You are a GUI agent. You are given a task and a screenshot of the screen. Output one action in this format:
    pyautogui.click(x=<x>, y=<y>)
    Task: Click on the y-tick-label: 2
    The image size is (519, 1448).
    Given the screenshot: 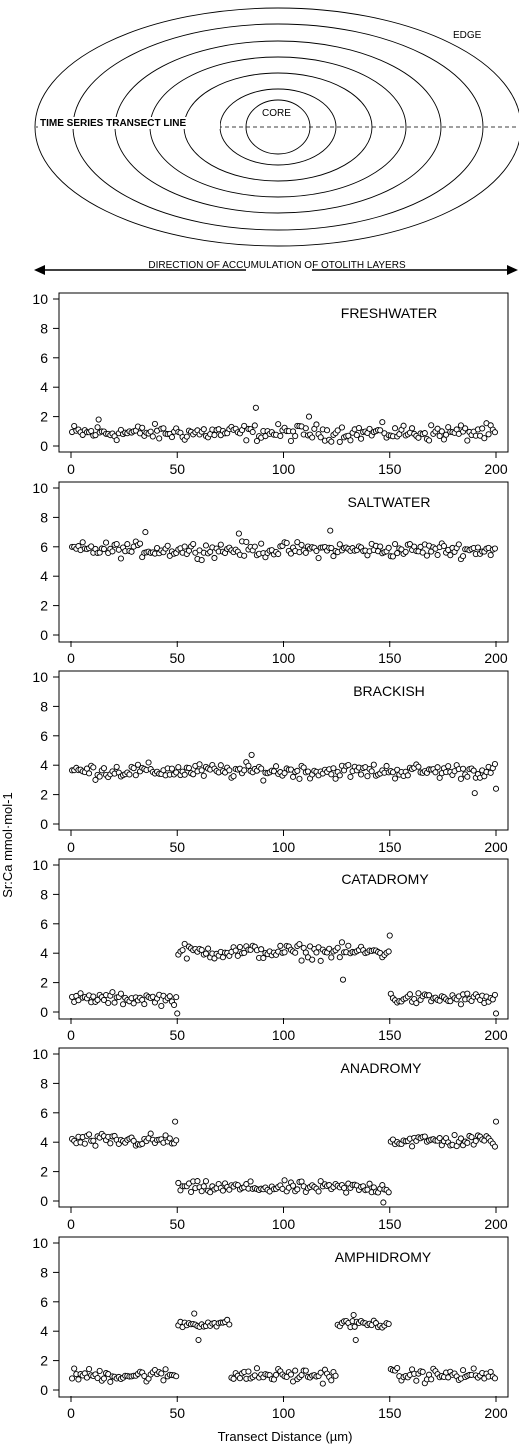 What is the action you would take?
    pyautogui.click(x=44, y=606)
    